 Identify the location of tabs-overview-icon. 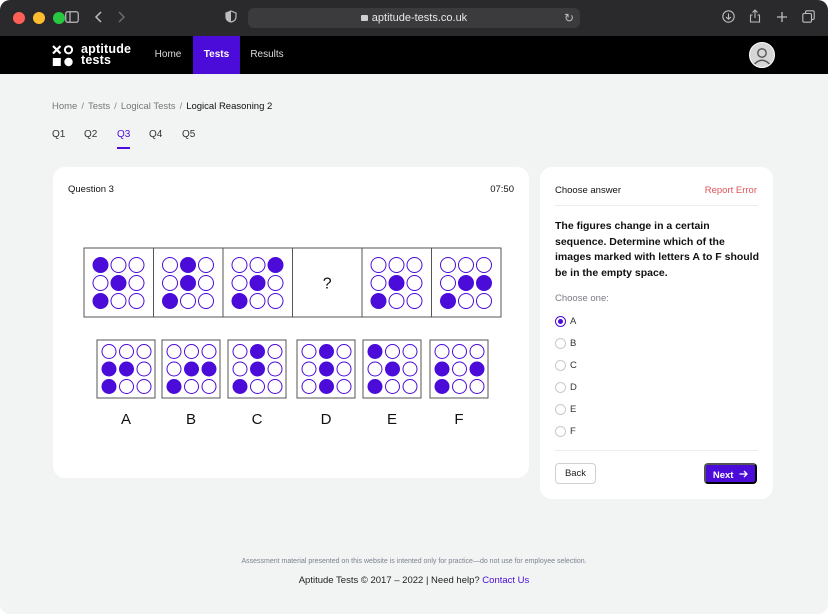
(808, 18).